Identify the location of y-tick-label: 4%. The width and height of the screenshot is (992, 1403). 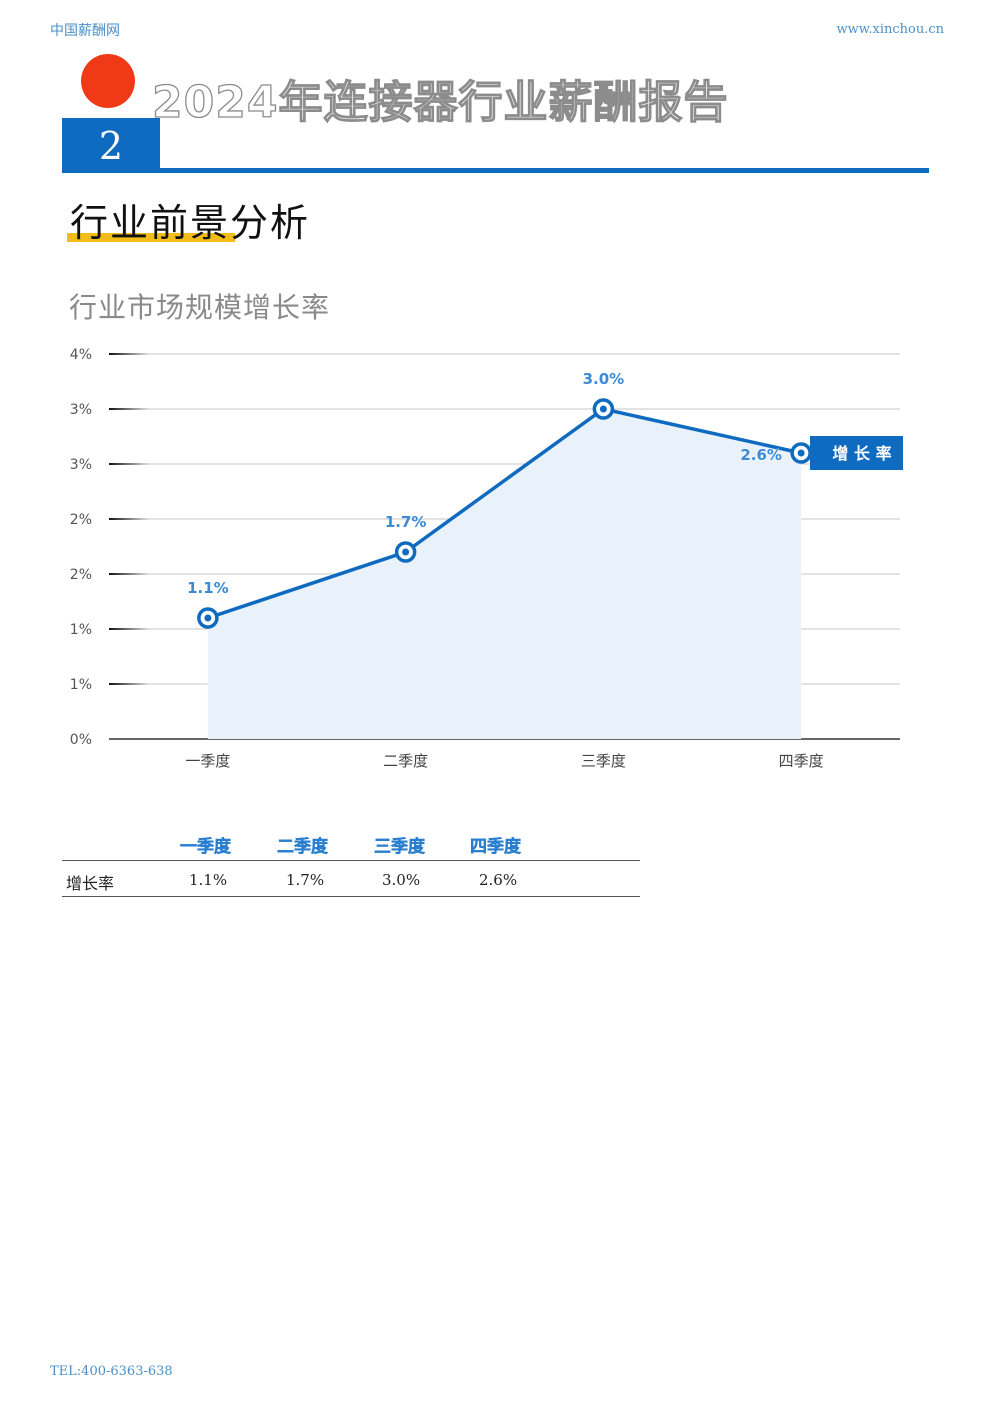
(81, 355).